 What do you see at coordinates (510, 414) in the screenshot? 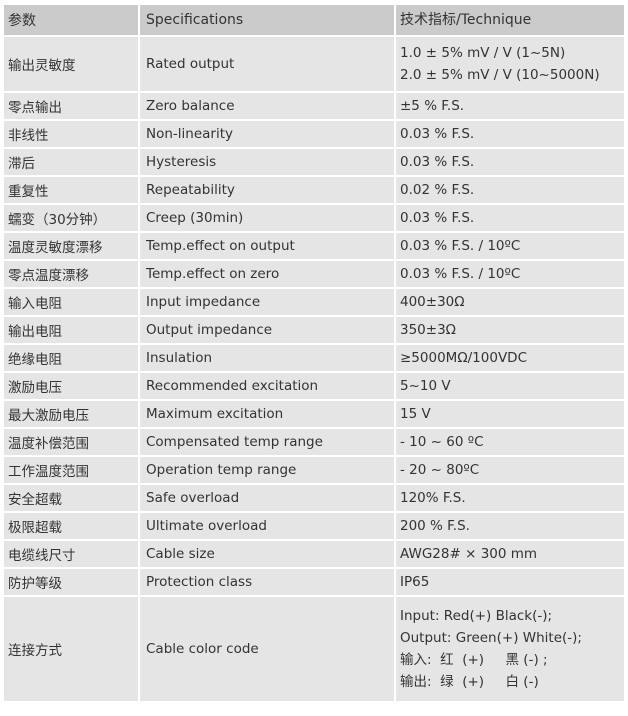
I see `param-value: 15 V` at bounding box center [510, 414].